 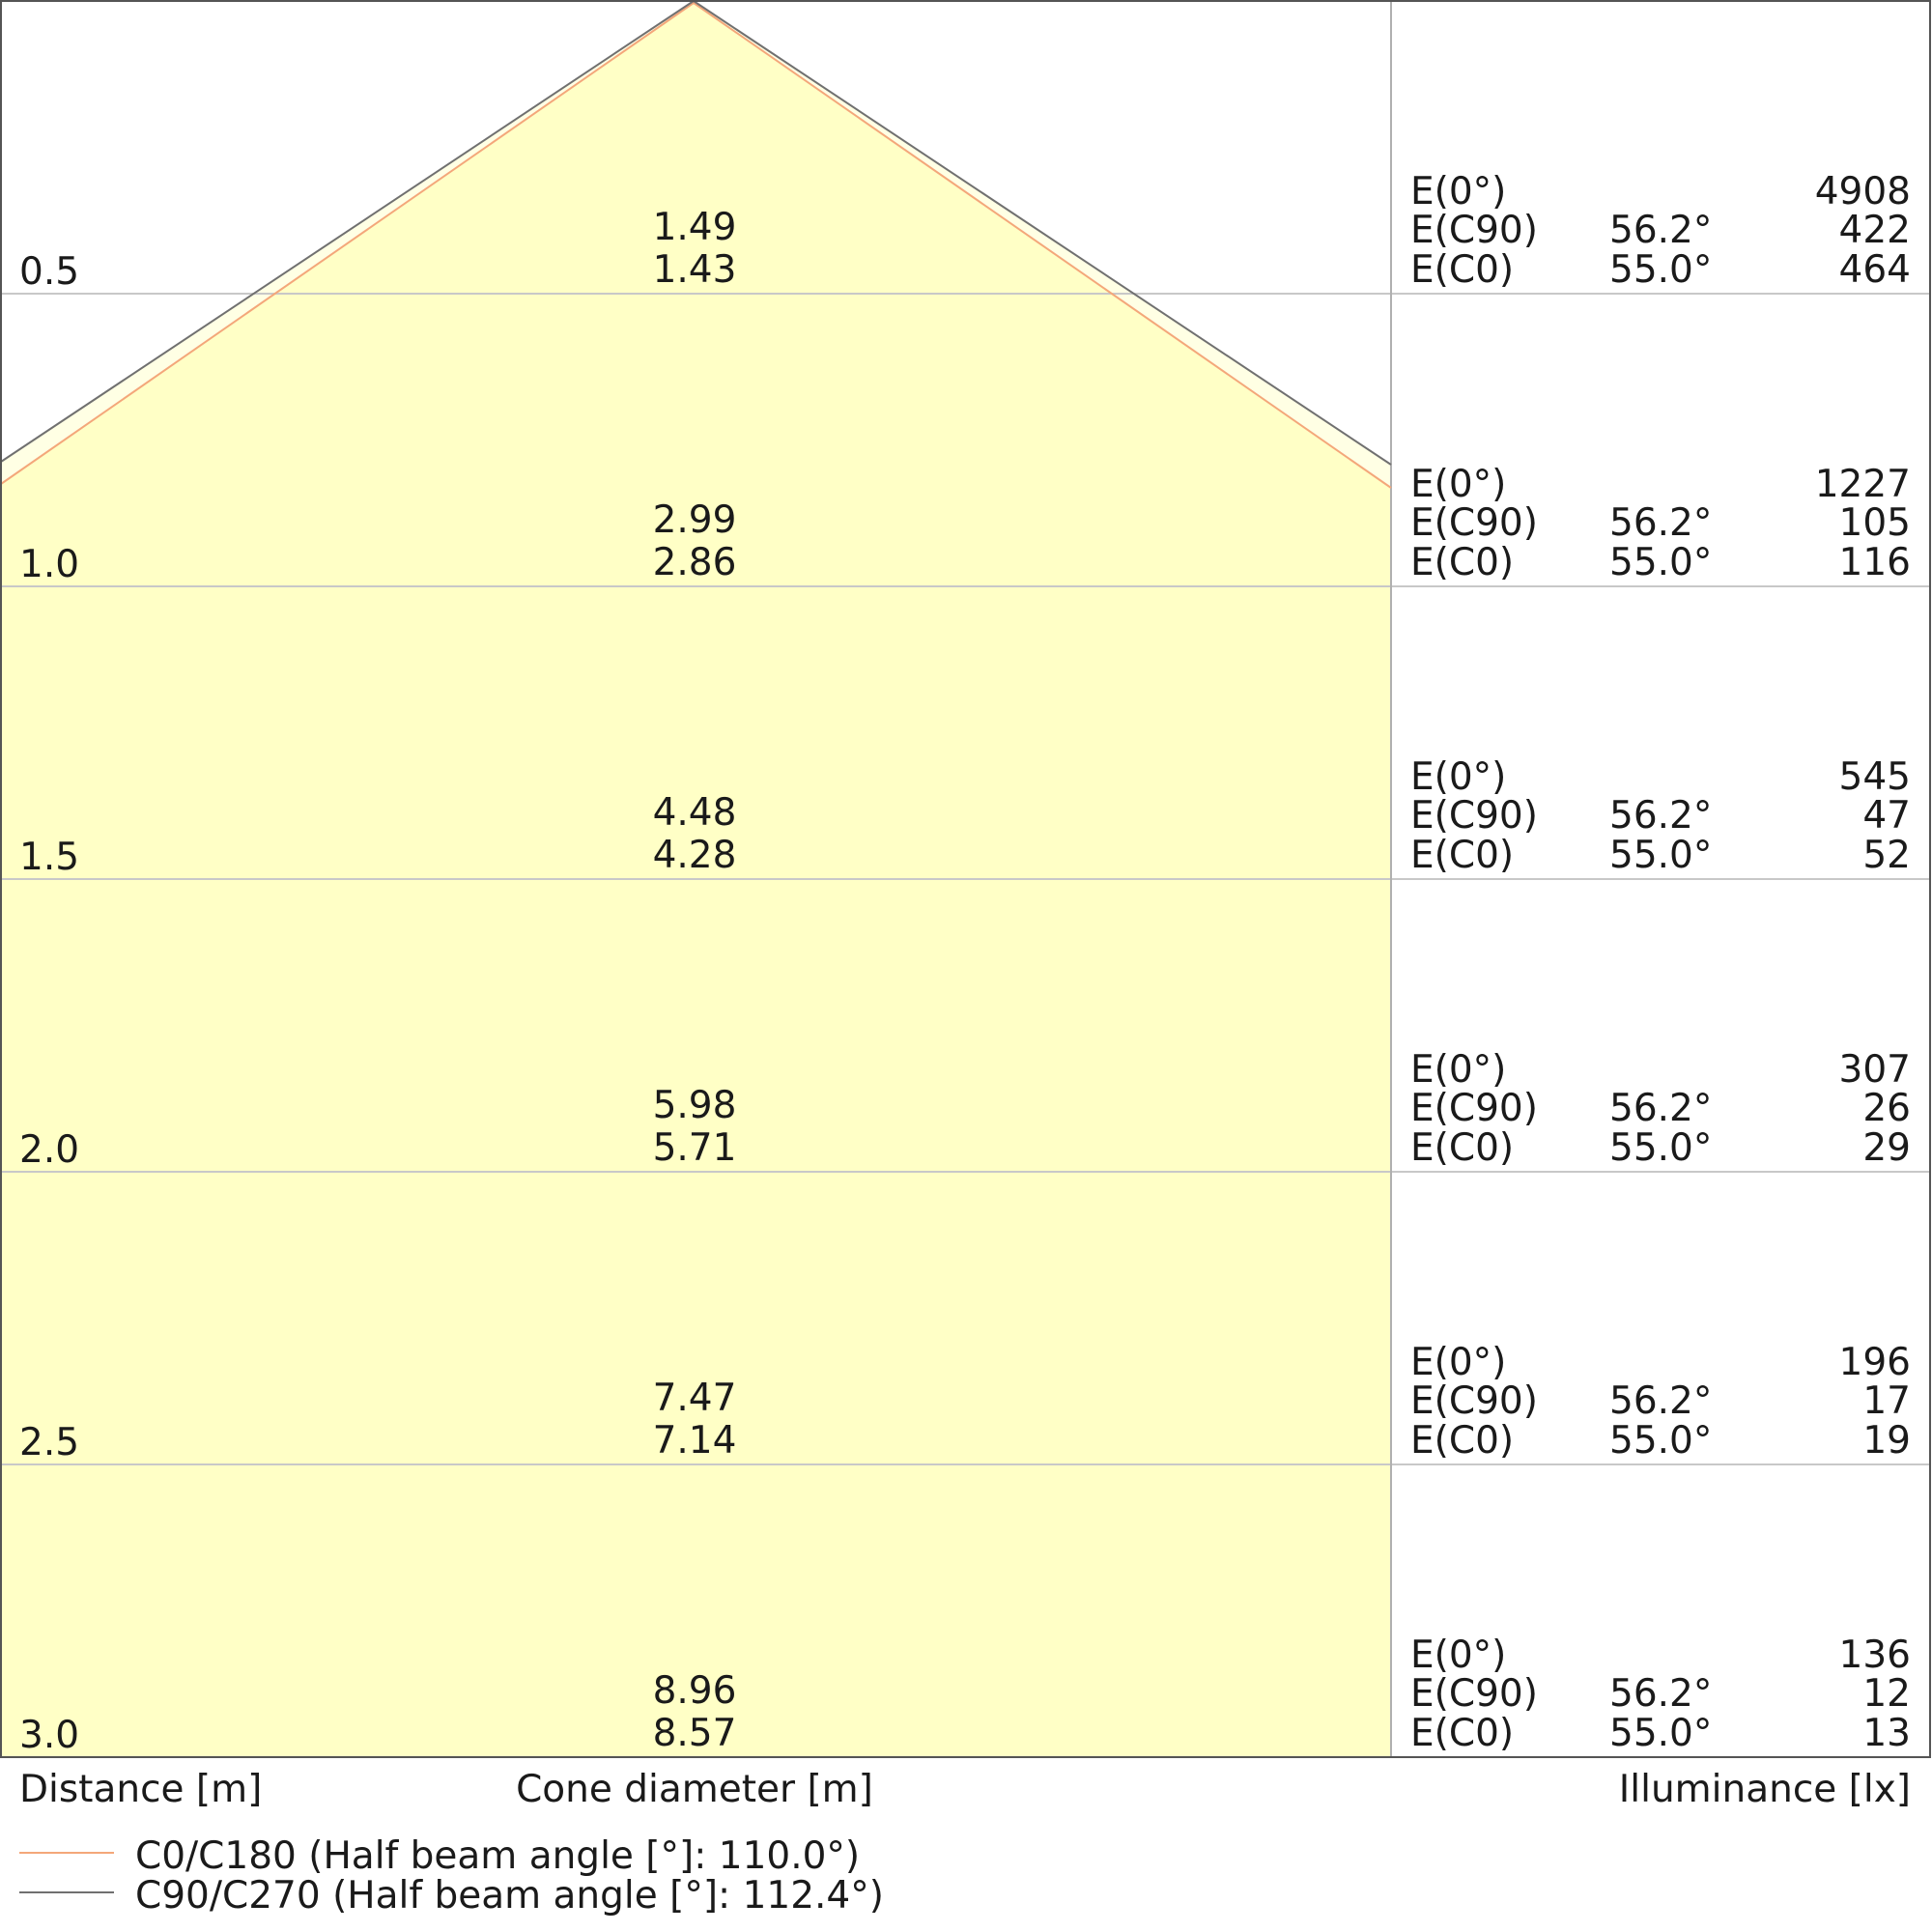 What do you see at coordinates (1886, 1694) in the screenshot?
I see `ec90-value: 12` at bounding box center [1886, 1694].